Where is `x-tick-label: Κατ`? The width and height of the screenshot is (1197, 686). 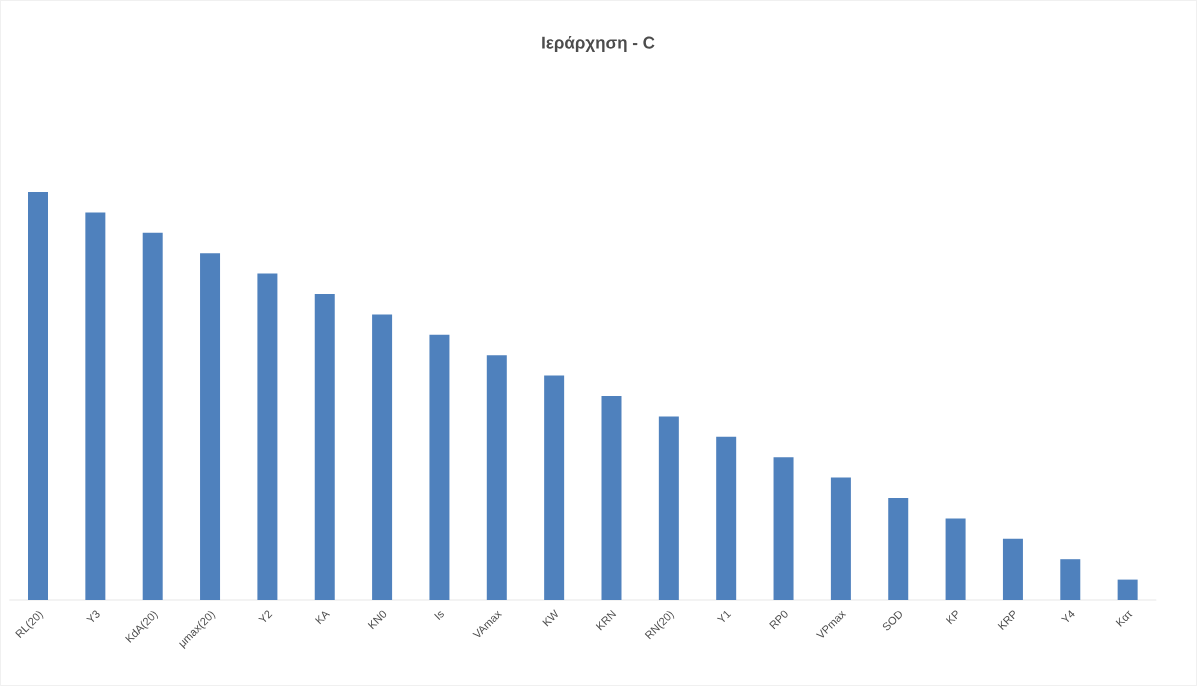 x-tick-label: Κατ is located at coordinates (1124, 618).